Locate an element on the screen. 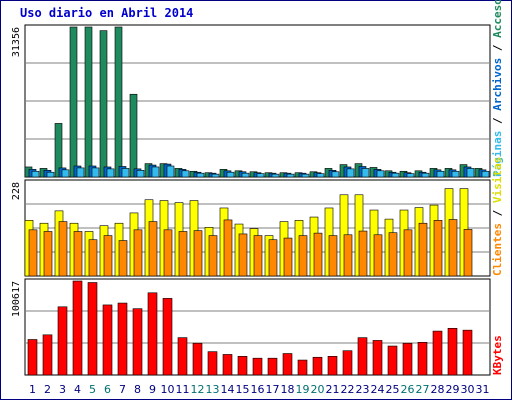 The width and height of the screenshot is (512, 400). x-tick-label: 23 is located at coordinates (363, 389).